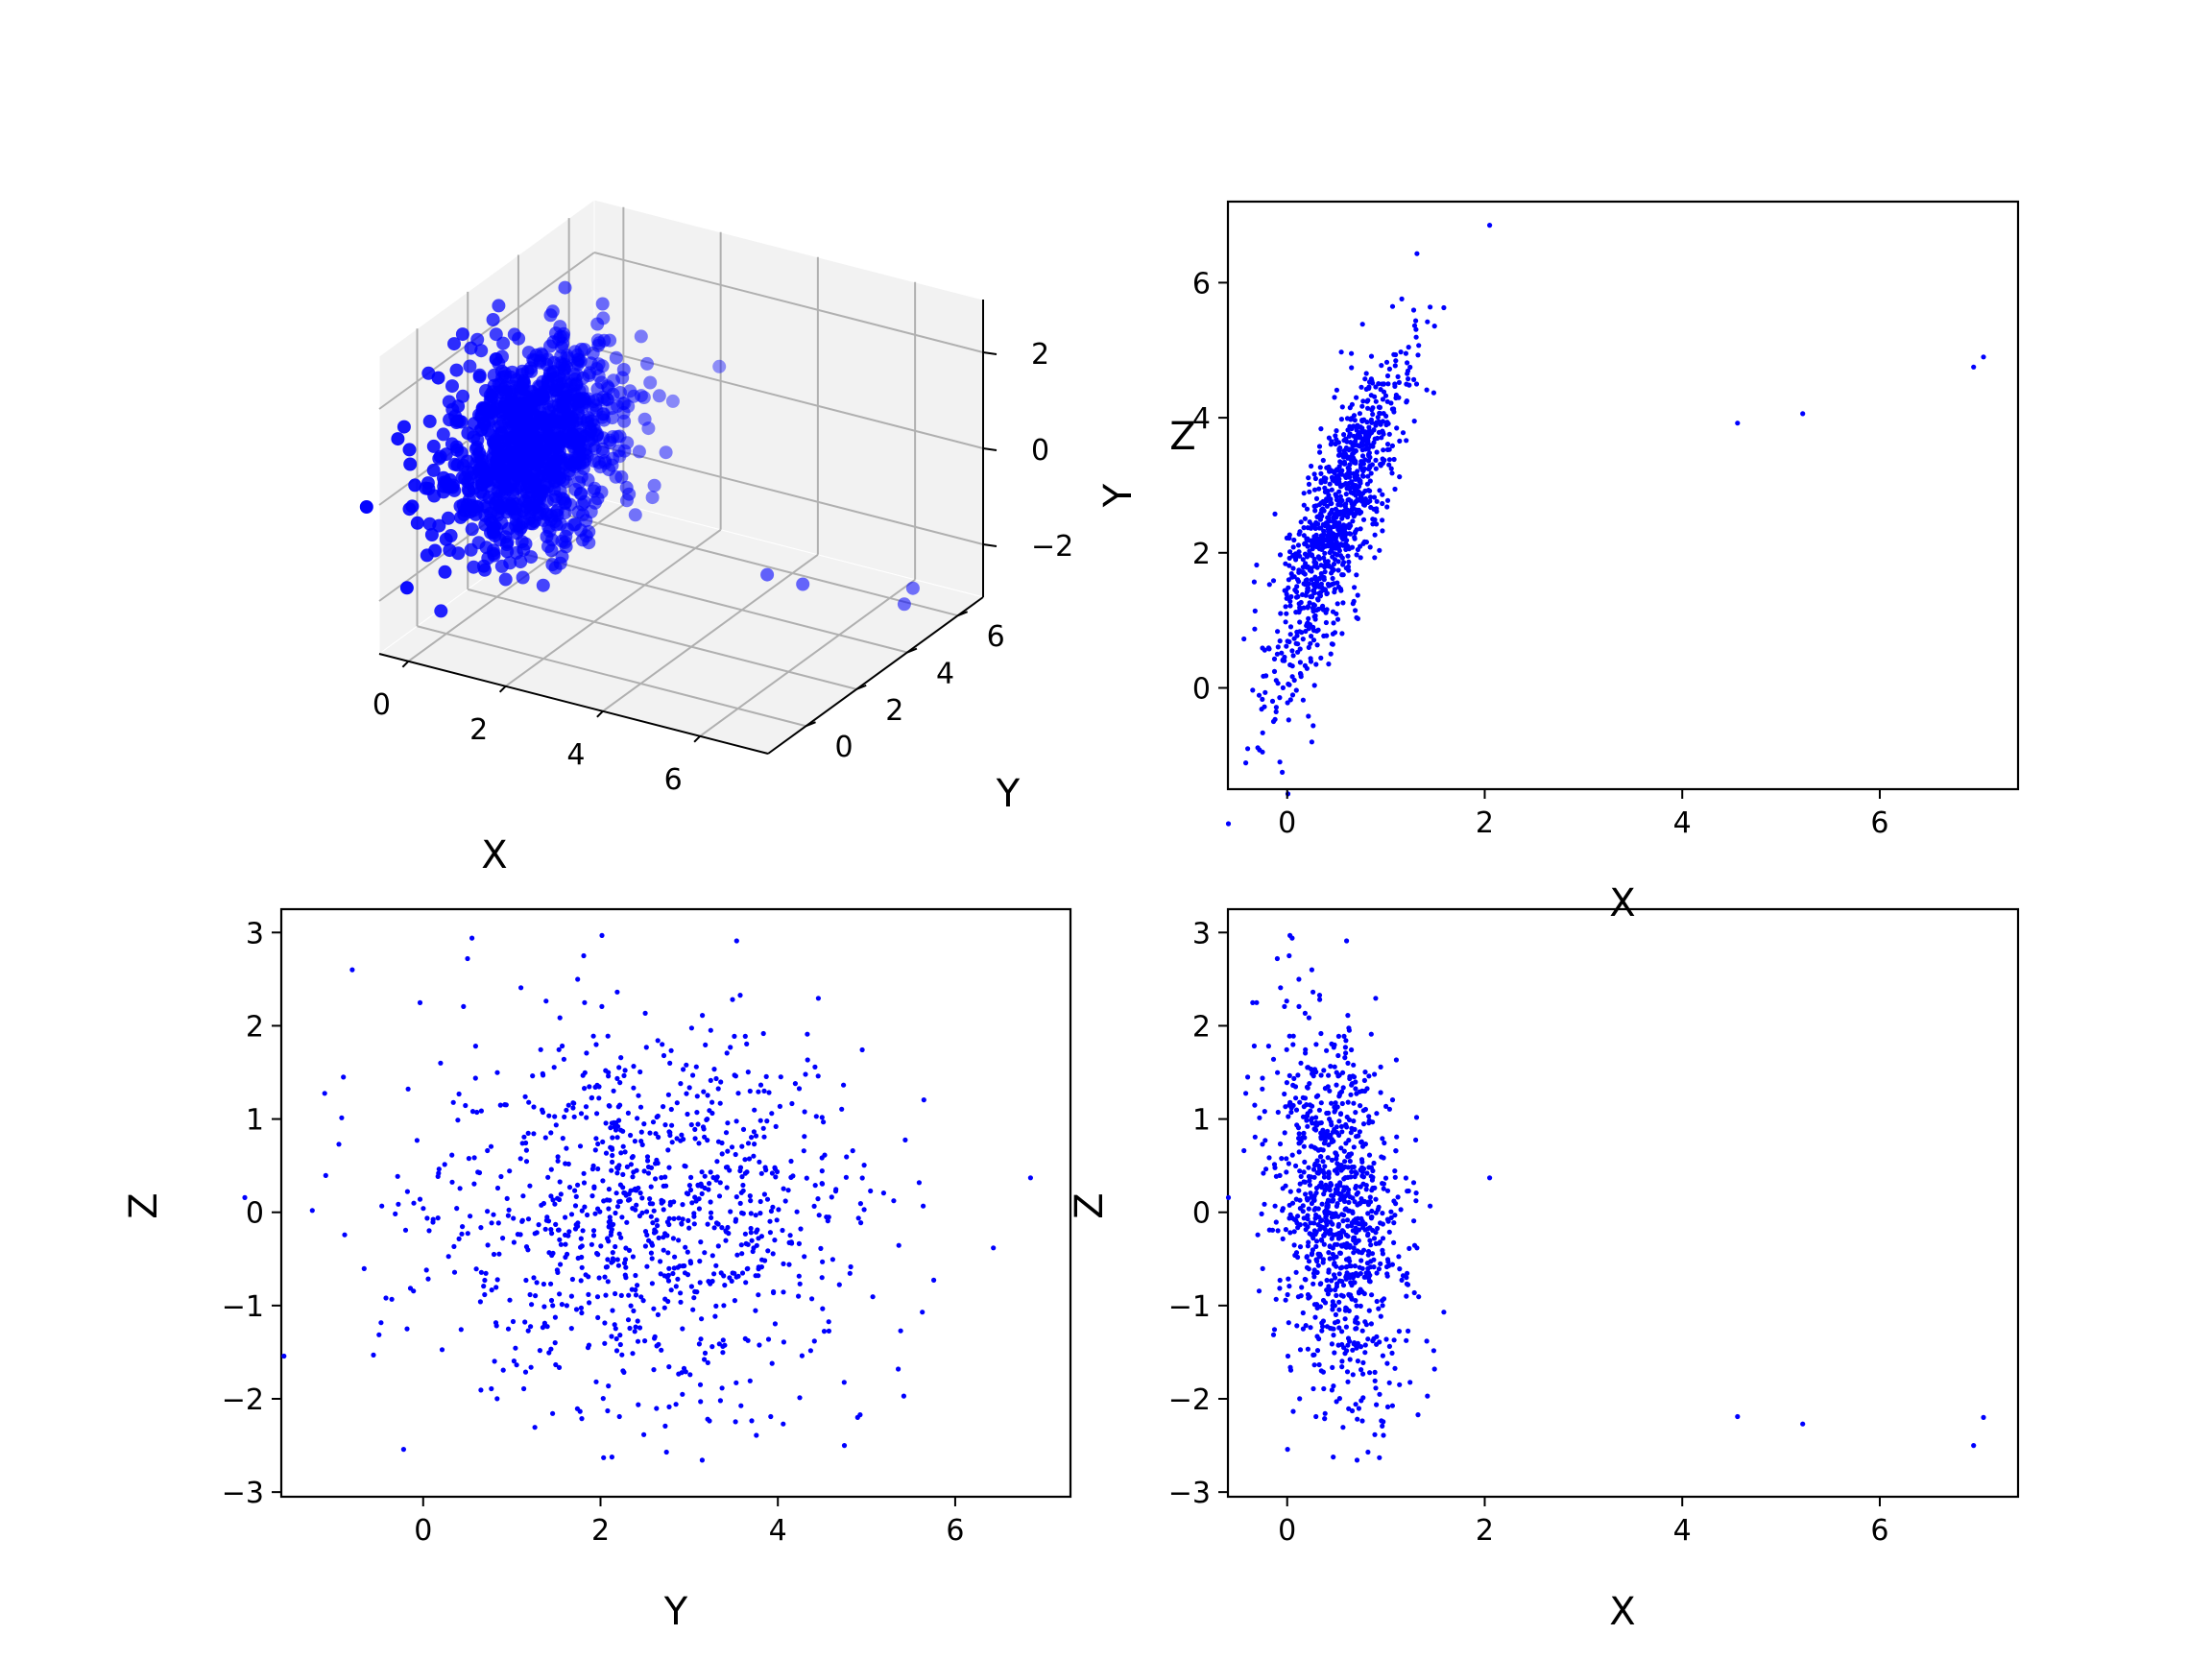  I want to click on z-tick-mark-3d, so click(990, 449).